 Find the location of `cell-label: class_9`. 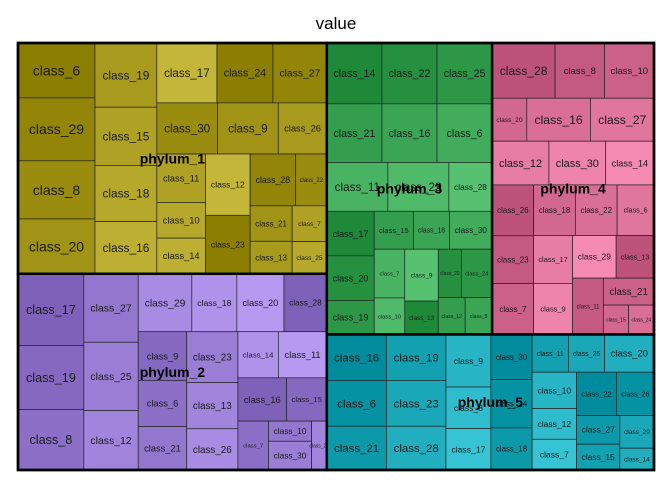

cell-label: class_9 is located at coordinates (248, 129).